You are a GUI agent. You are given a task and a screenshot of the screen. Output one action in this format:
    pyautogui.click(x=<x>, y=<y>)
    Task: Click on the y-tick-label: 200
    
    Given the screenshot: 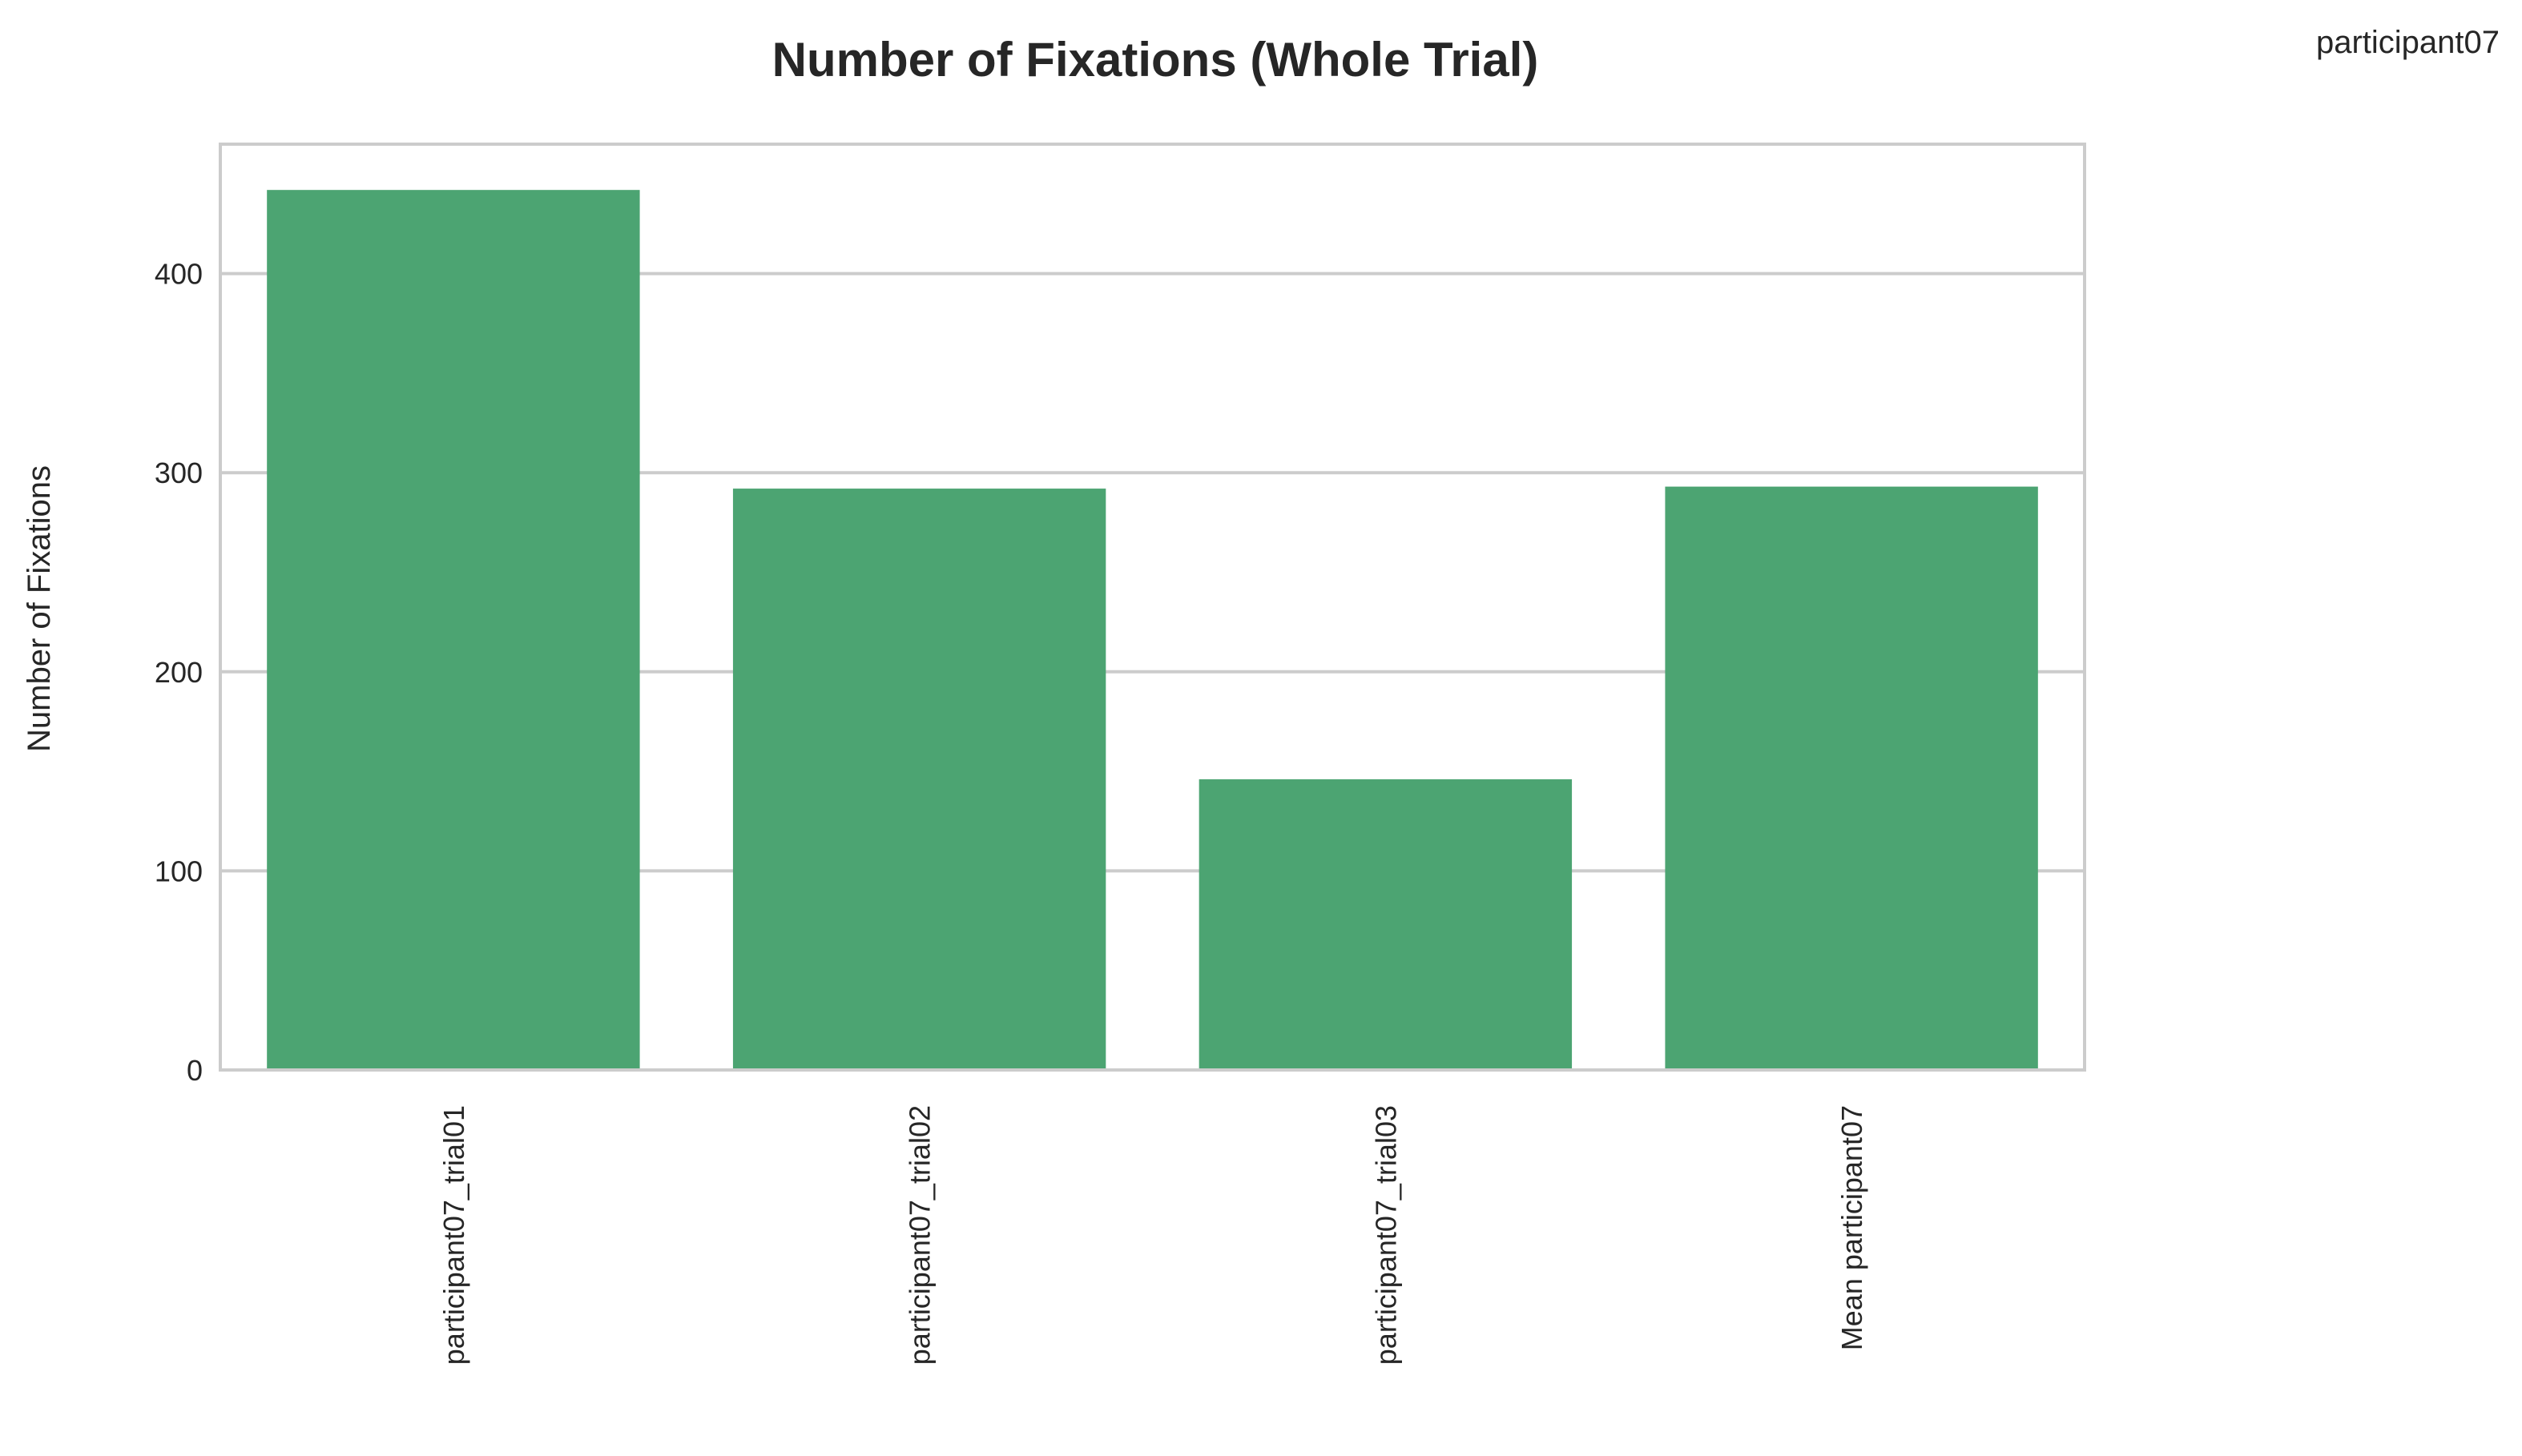 What is the action you would take?
    pyautogui.click(x=179, y=672)
    